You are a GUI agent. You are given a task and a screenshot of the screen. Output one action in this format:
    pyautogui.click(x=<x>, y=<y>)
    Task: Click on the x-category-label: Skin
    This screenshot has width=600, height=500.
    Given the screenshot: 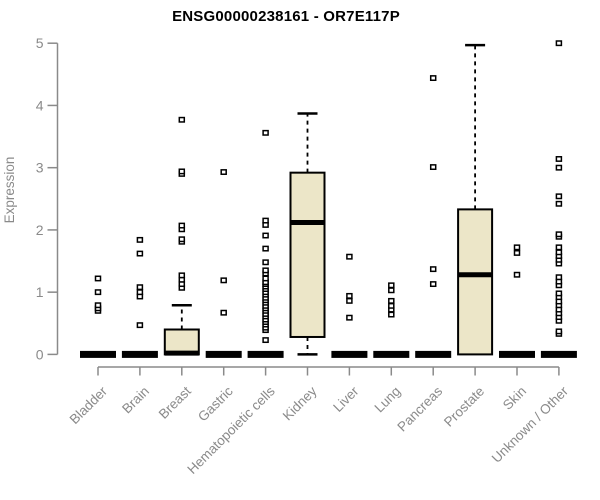 What is the action you would take?
    pyautogui.click(x=514, y=398)
    